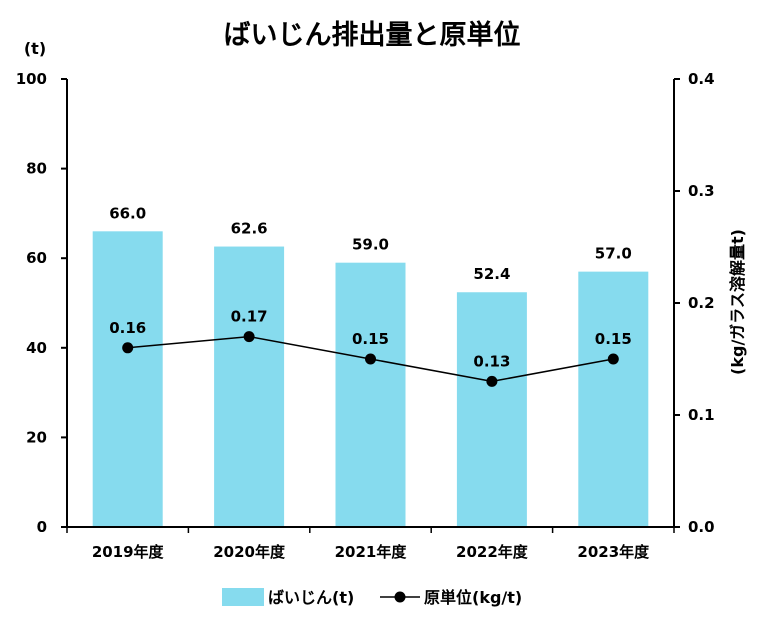 This screenshot has width=769, height=626. What do you see at coordinates (36, 437) in the screenshot?
I see `y-left-tick-label: 20` at bounding box center [36, 437].